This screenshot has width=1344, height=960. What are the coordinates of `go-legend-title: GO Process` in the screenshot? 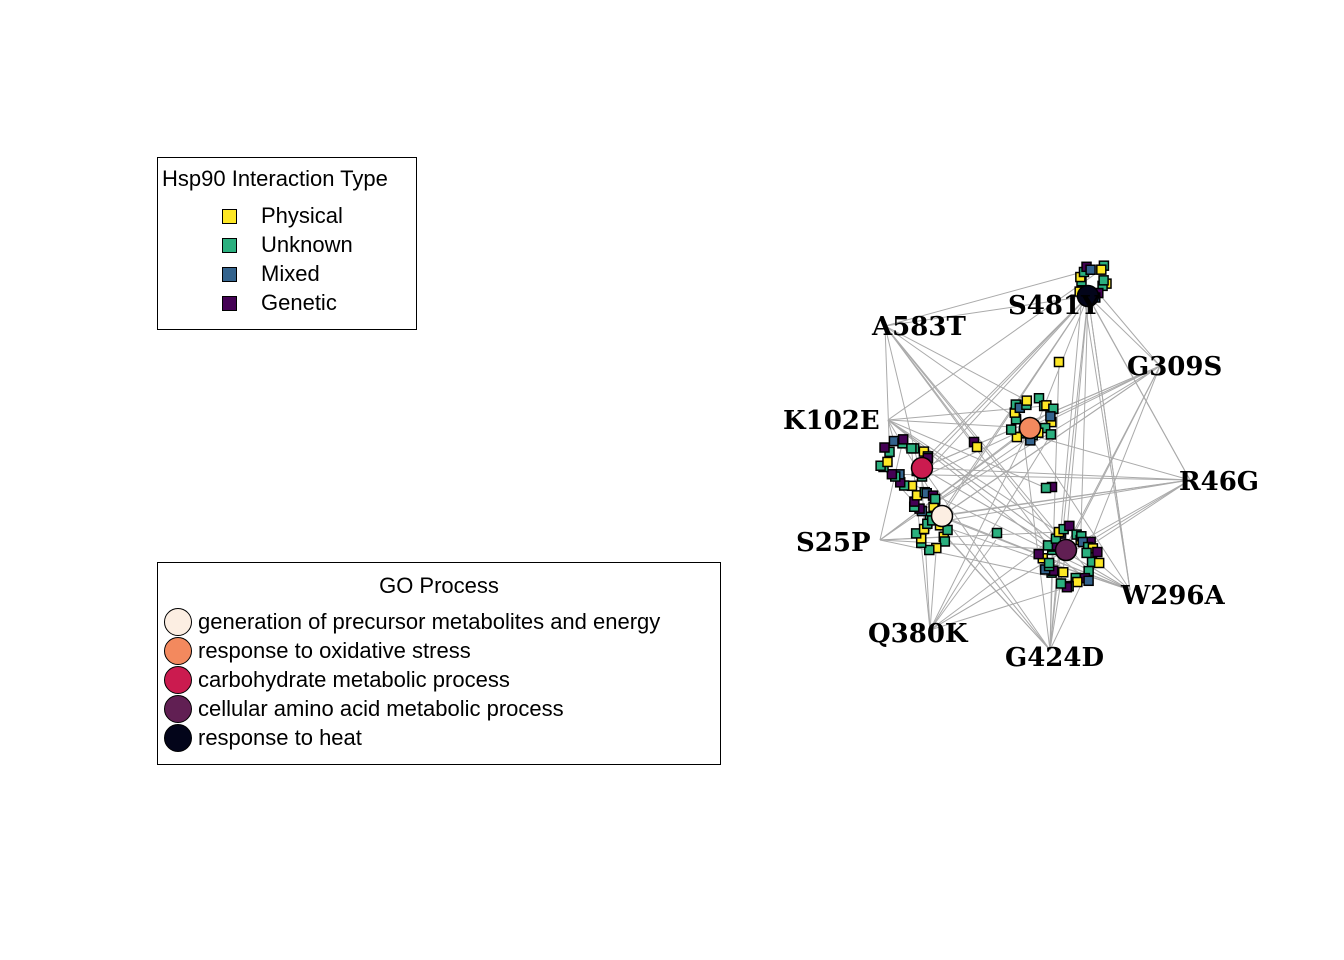 It's located at (439, 585).